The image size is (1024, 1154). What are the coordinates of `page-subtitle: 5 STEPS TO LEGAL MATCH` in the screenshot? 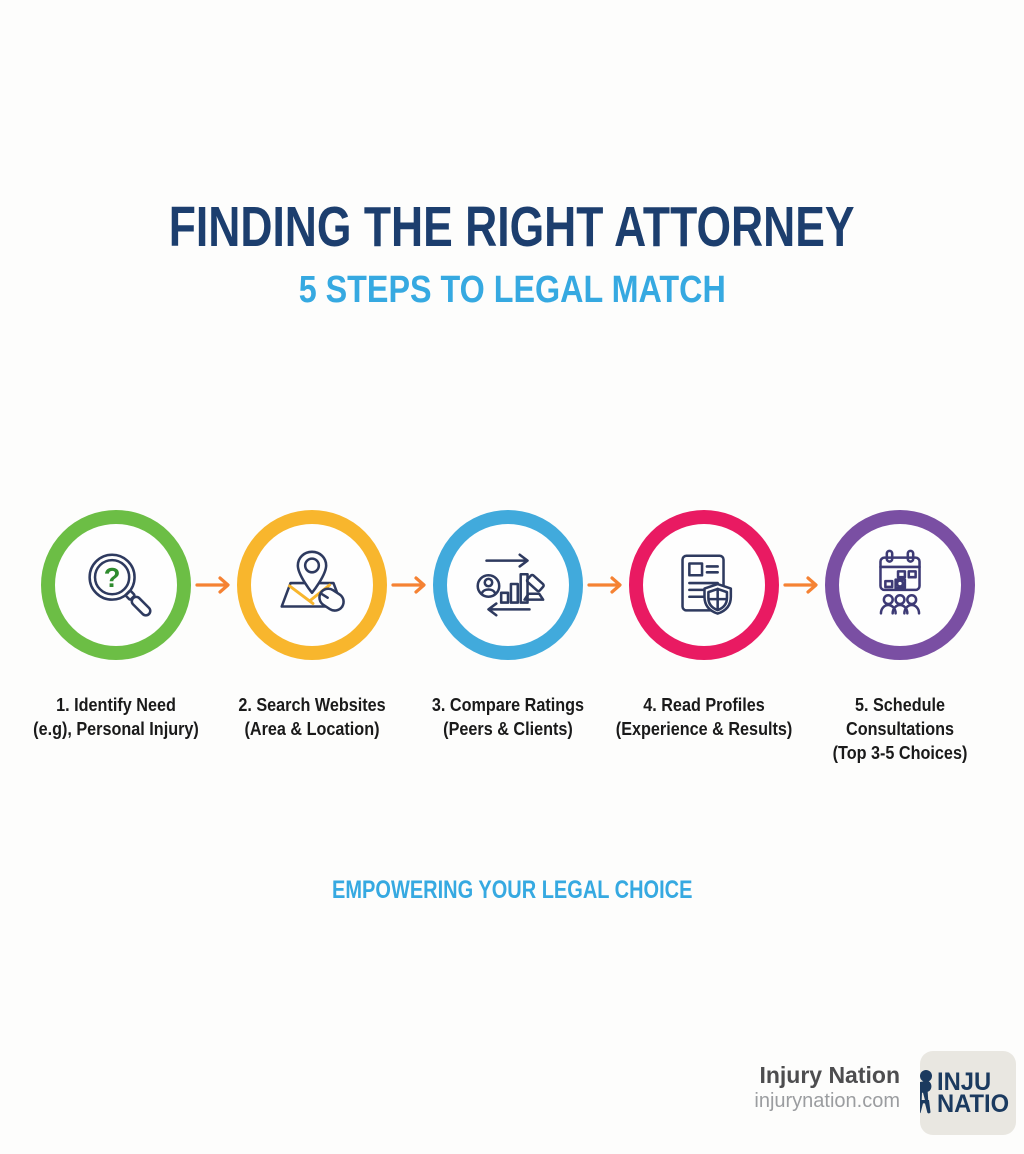 It's located at (512, 290).